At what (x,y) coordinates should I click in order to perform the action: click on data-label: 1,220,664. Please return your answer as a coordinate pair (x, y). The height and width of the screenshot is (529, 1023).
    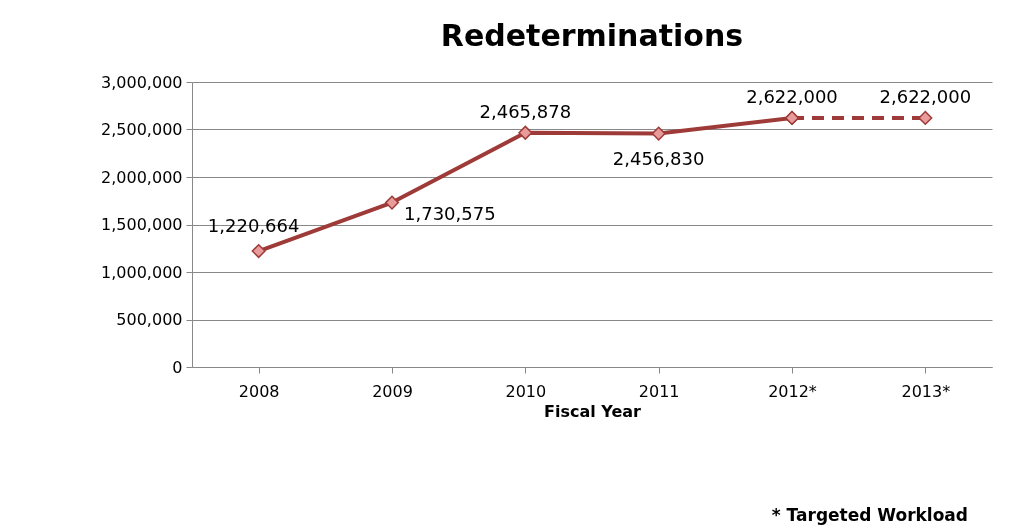
    Looking at the image, I should click on (253, 226).